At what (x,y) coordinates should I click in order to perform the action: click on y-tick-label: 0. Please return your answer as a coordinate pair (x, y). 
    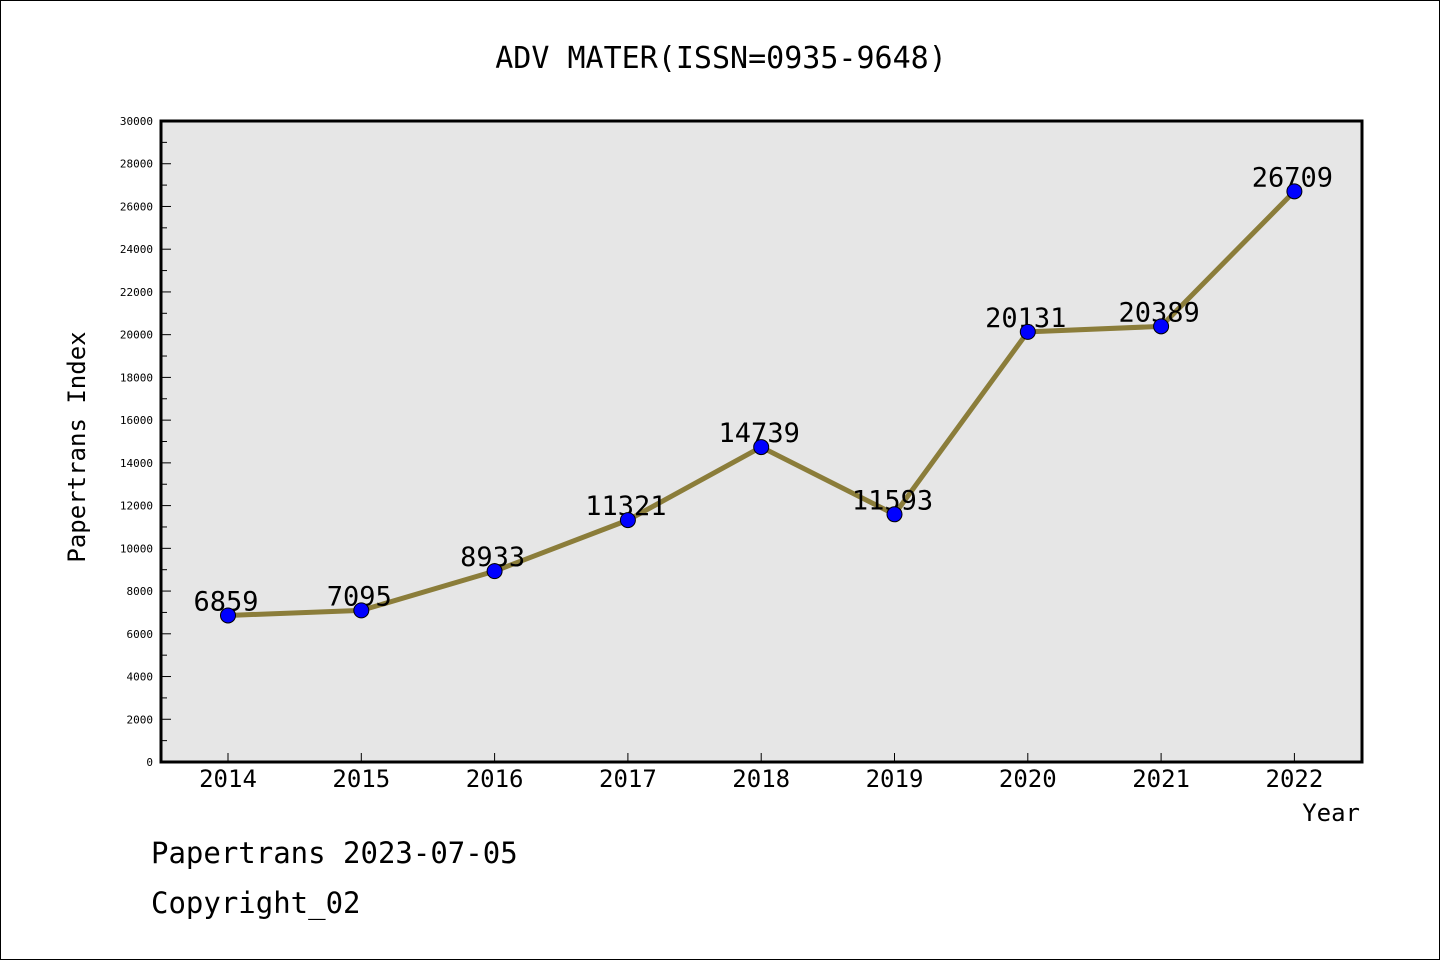
    Looking at the image, I should click on (149, 762).